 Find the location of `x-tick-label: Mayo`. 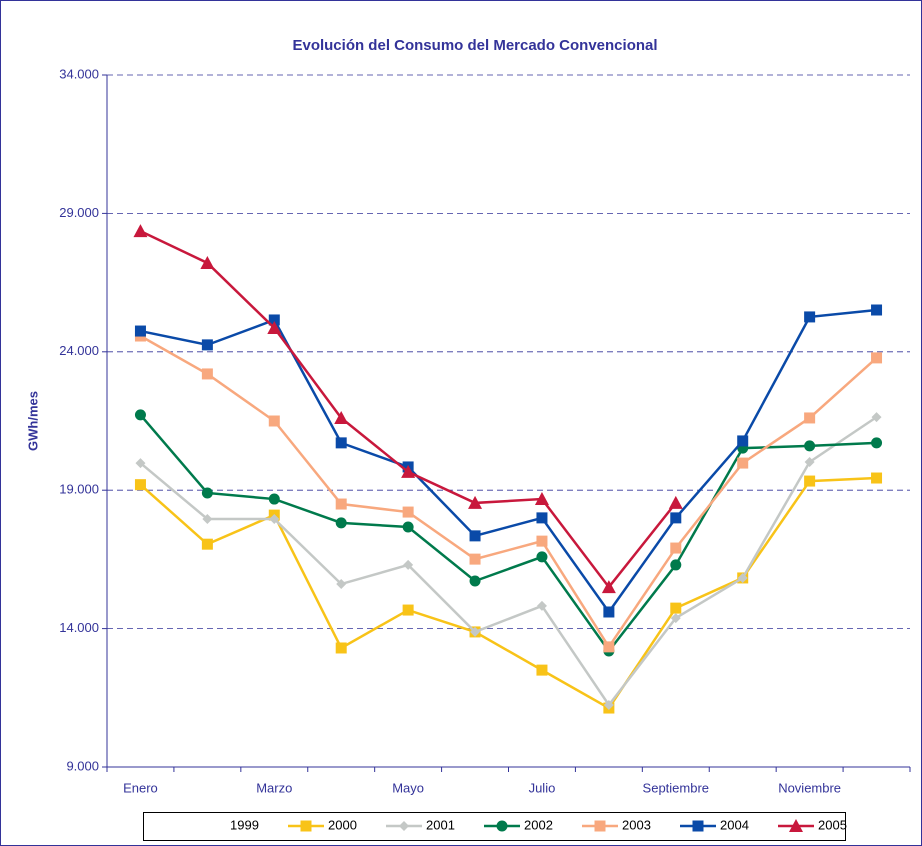

x-tick-label: Mayo is located at coordinates (408, 787).